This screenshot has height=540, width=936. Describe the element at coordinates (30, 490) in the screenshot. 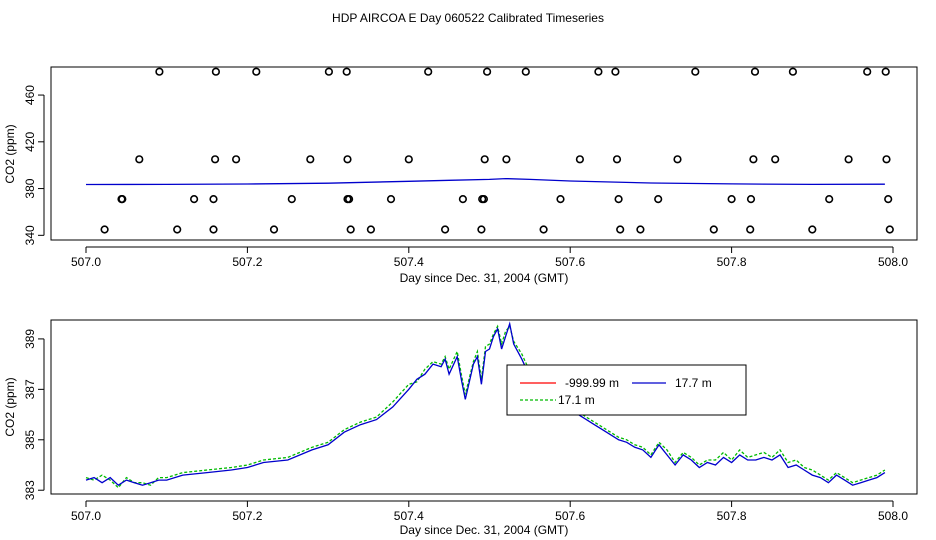

I see `y-tick-label: 383` at that location.